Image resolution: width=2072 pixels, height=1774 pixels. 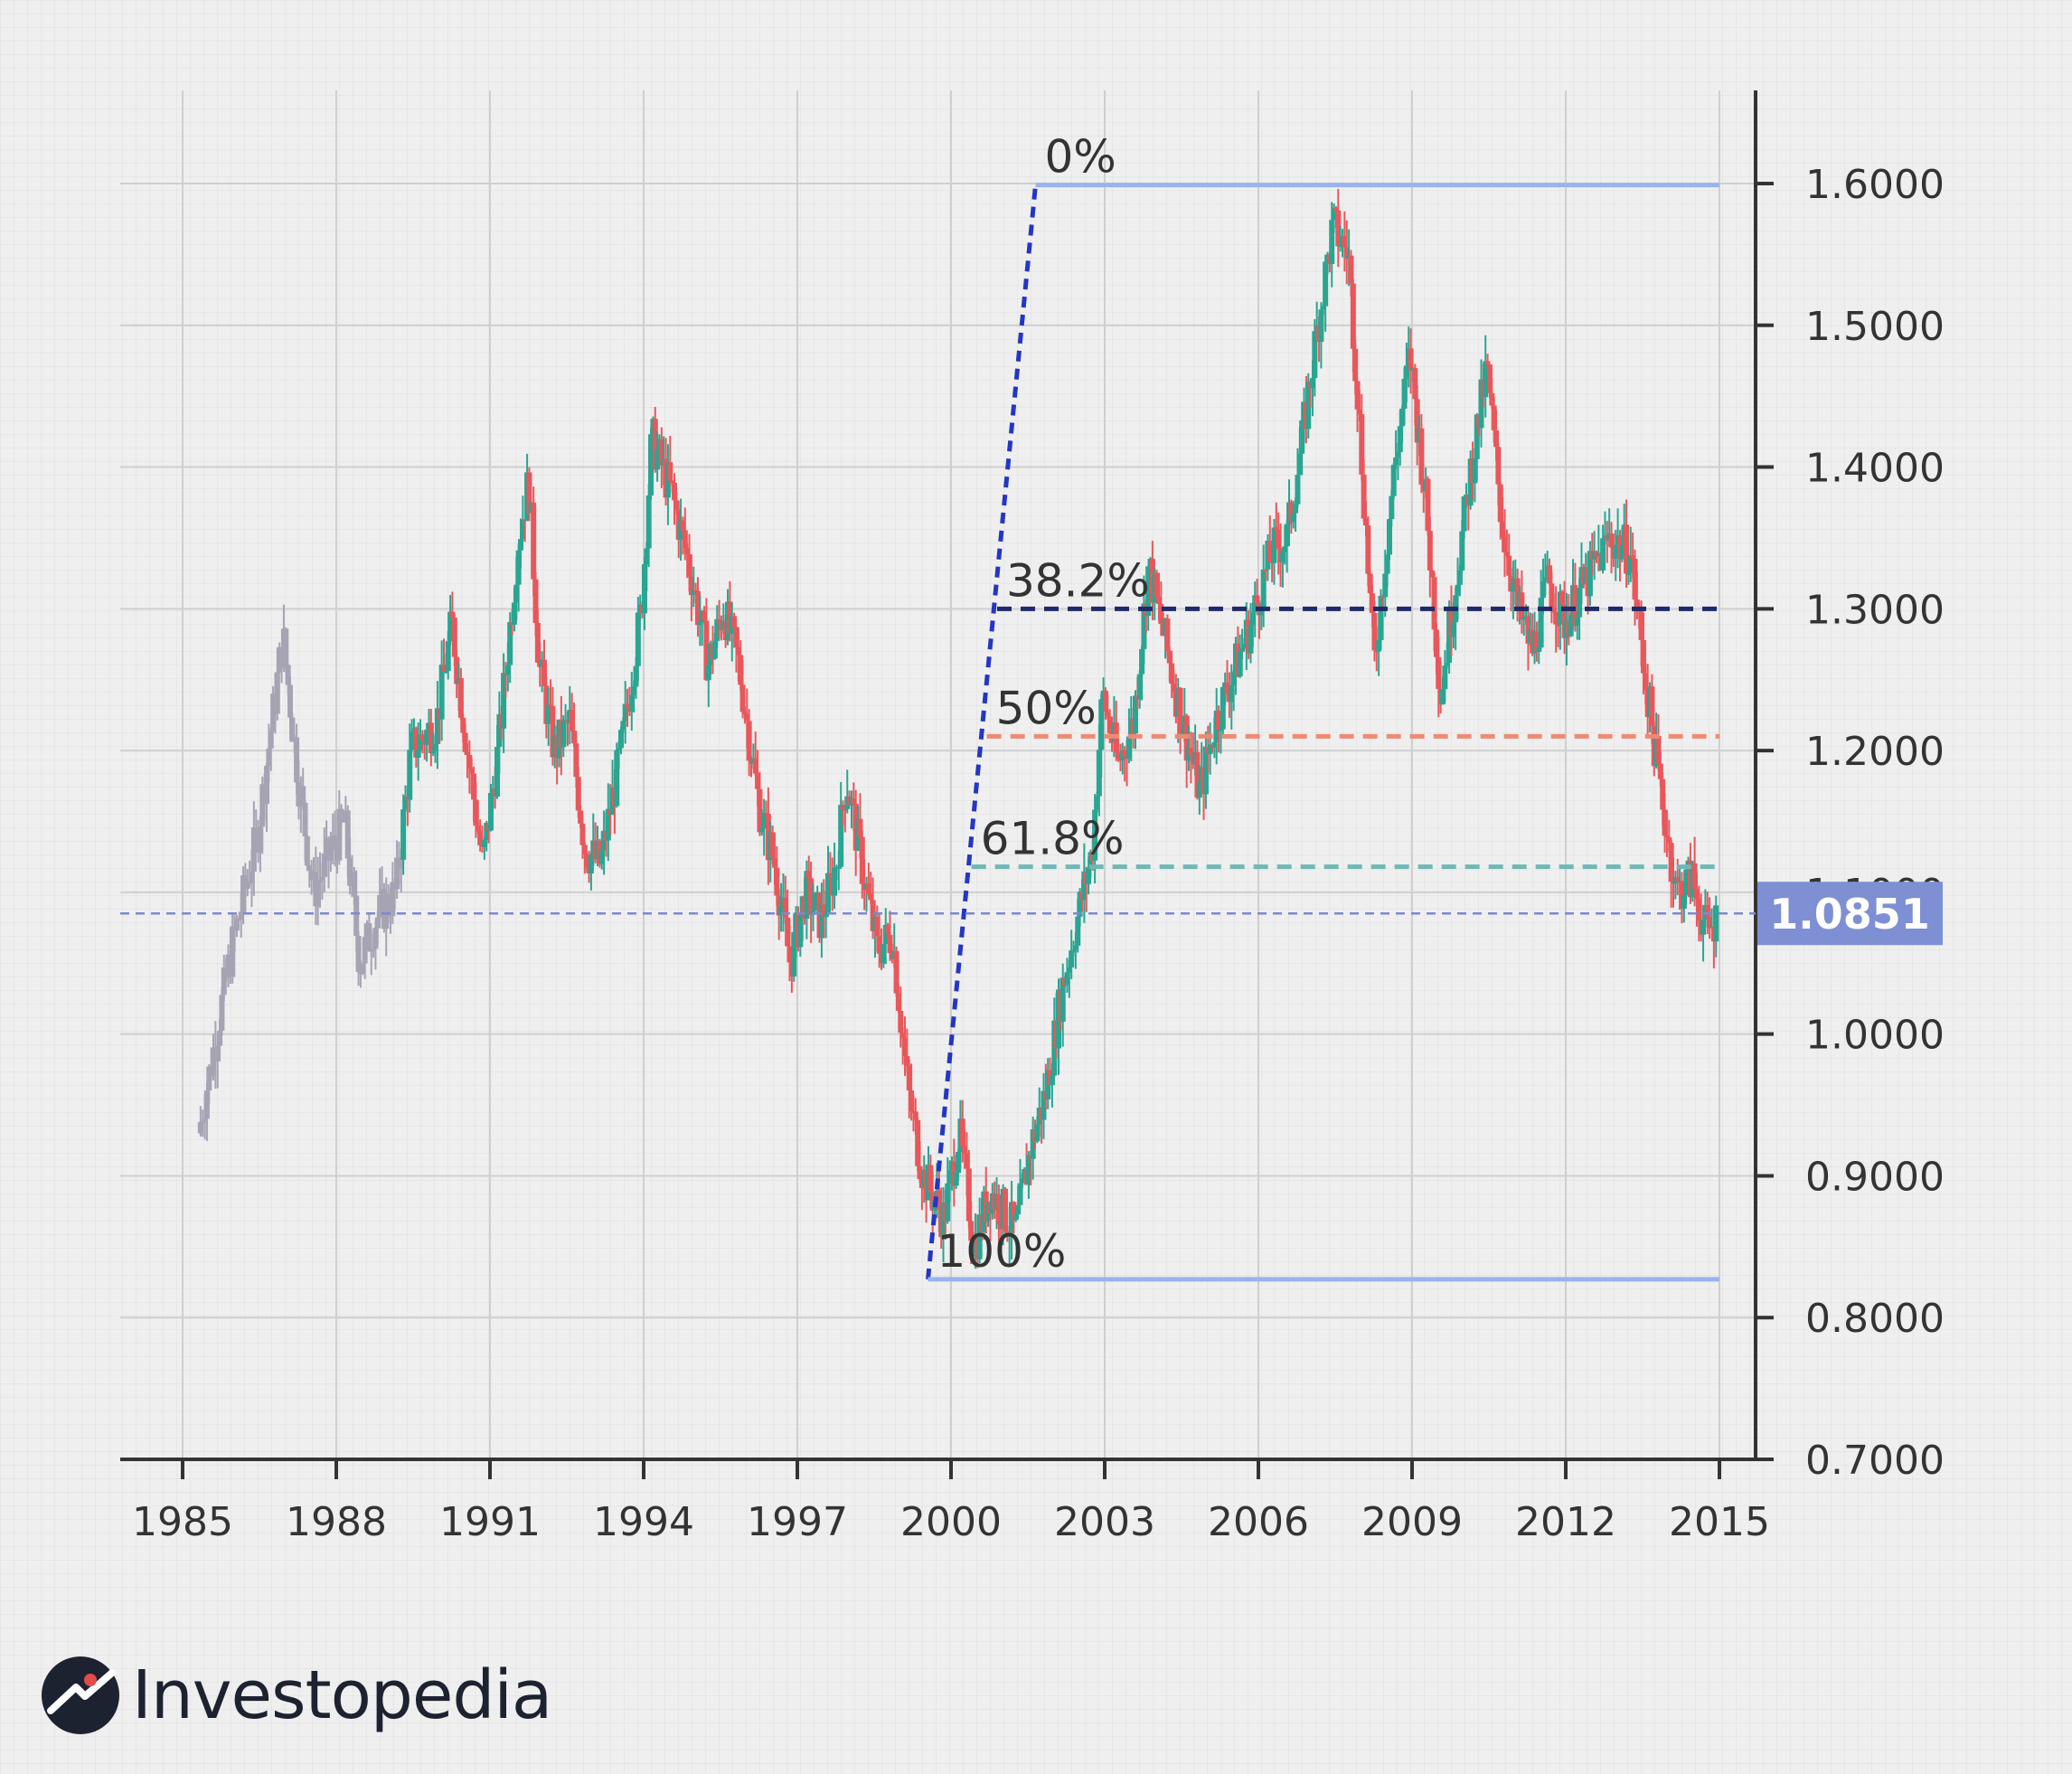 What do you see at coordinates (80, 1695) in the screenshot?
I see `investopedia-logo-icon` at bounding box center [80, 1695].